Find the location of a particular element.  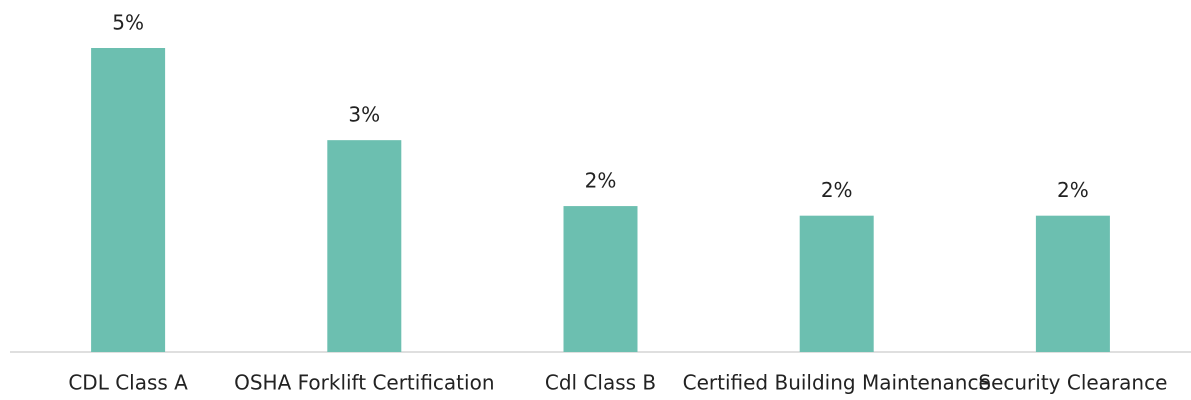

x-tick-label: Cdl Class B is located at coordinates (600, 383).